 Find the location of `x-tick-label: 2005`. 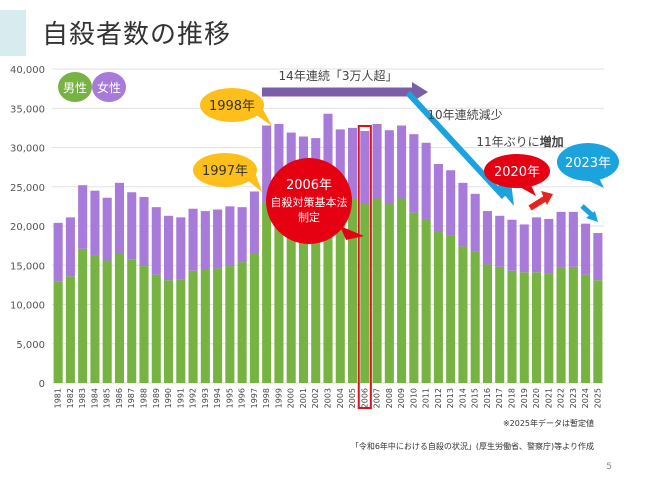

x-tick-label: 2005 is located at coordinates (352, 398).